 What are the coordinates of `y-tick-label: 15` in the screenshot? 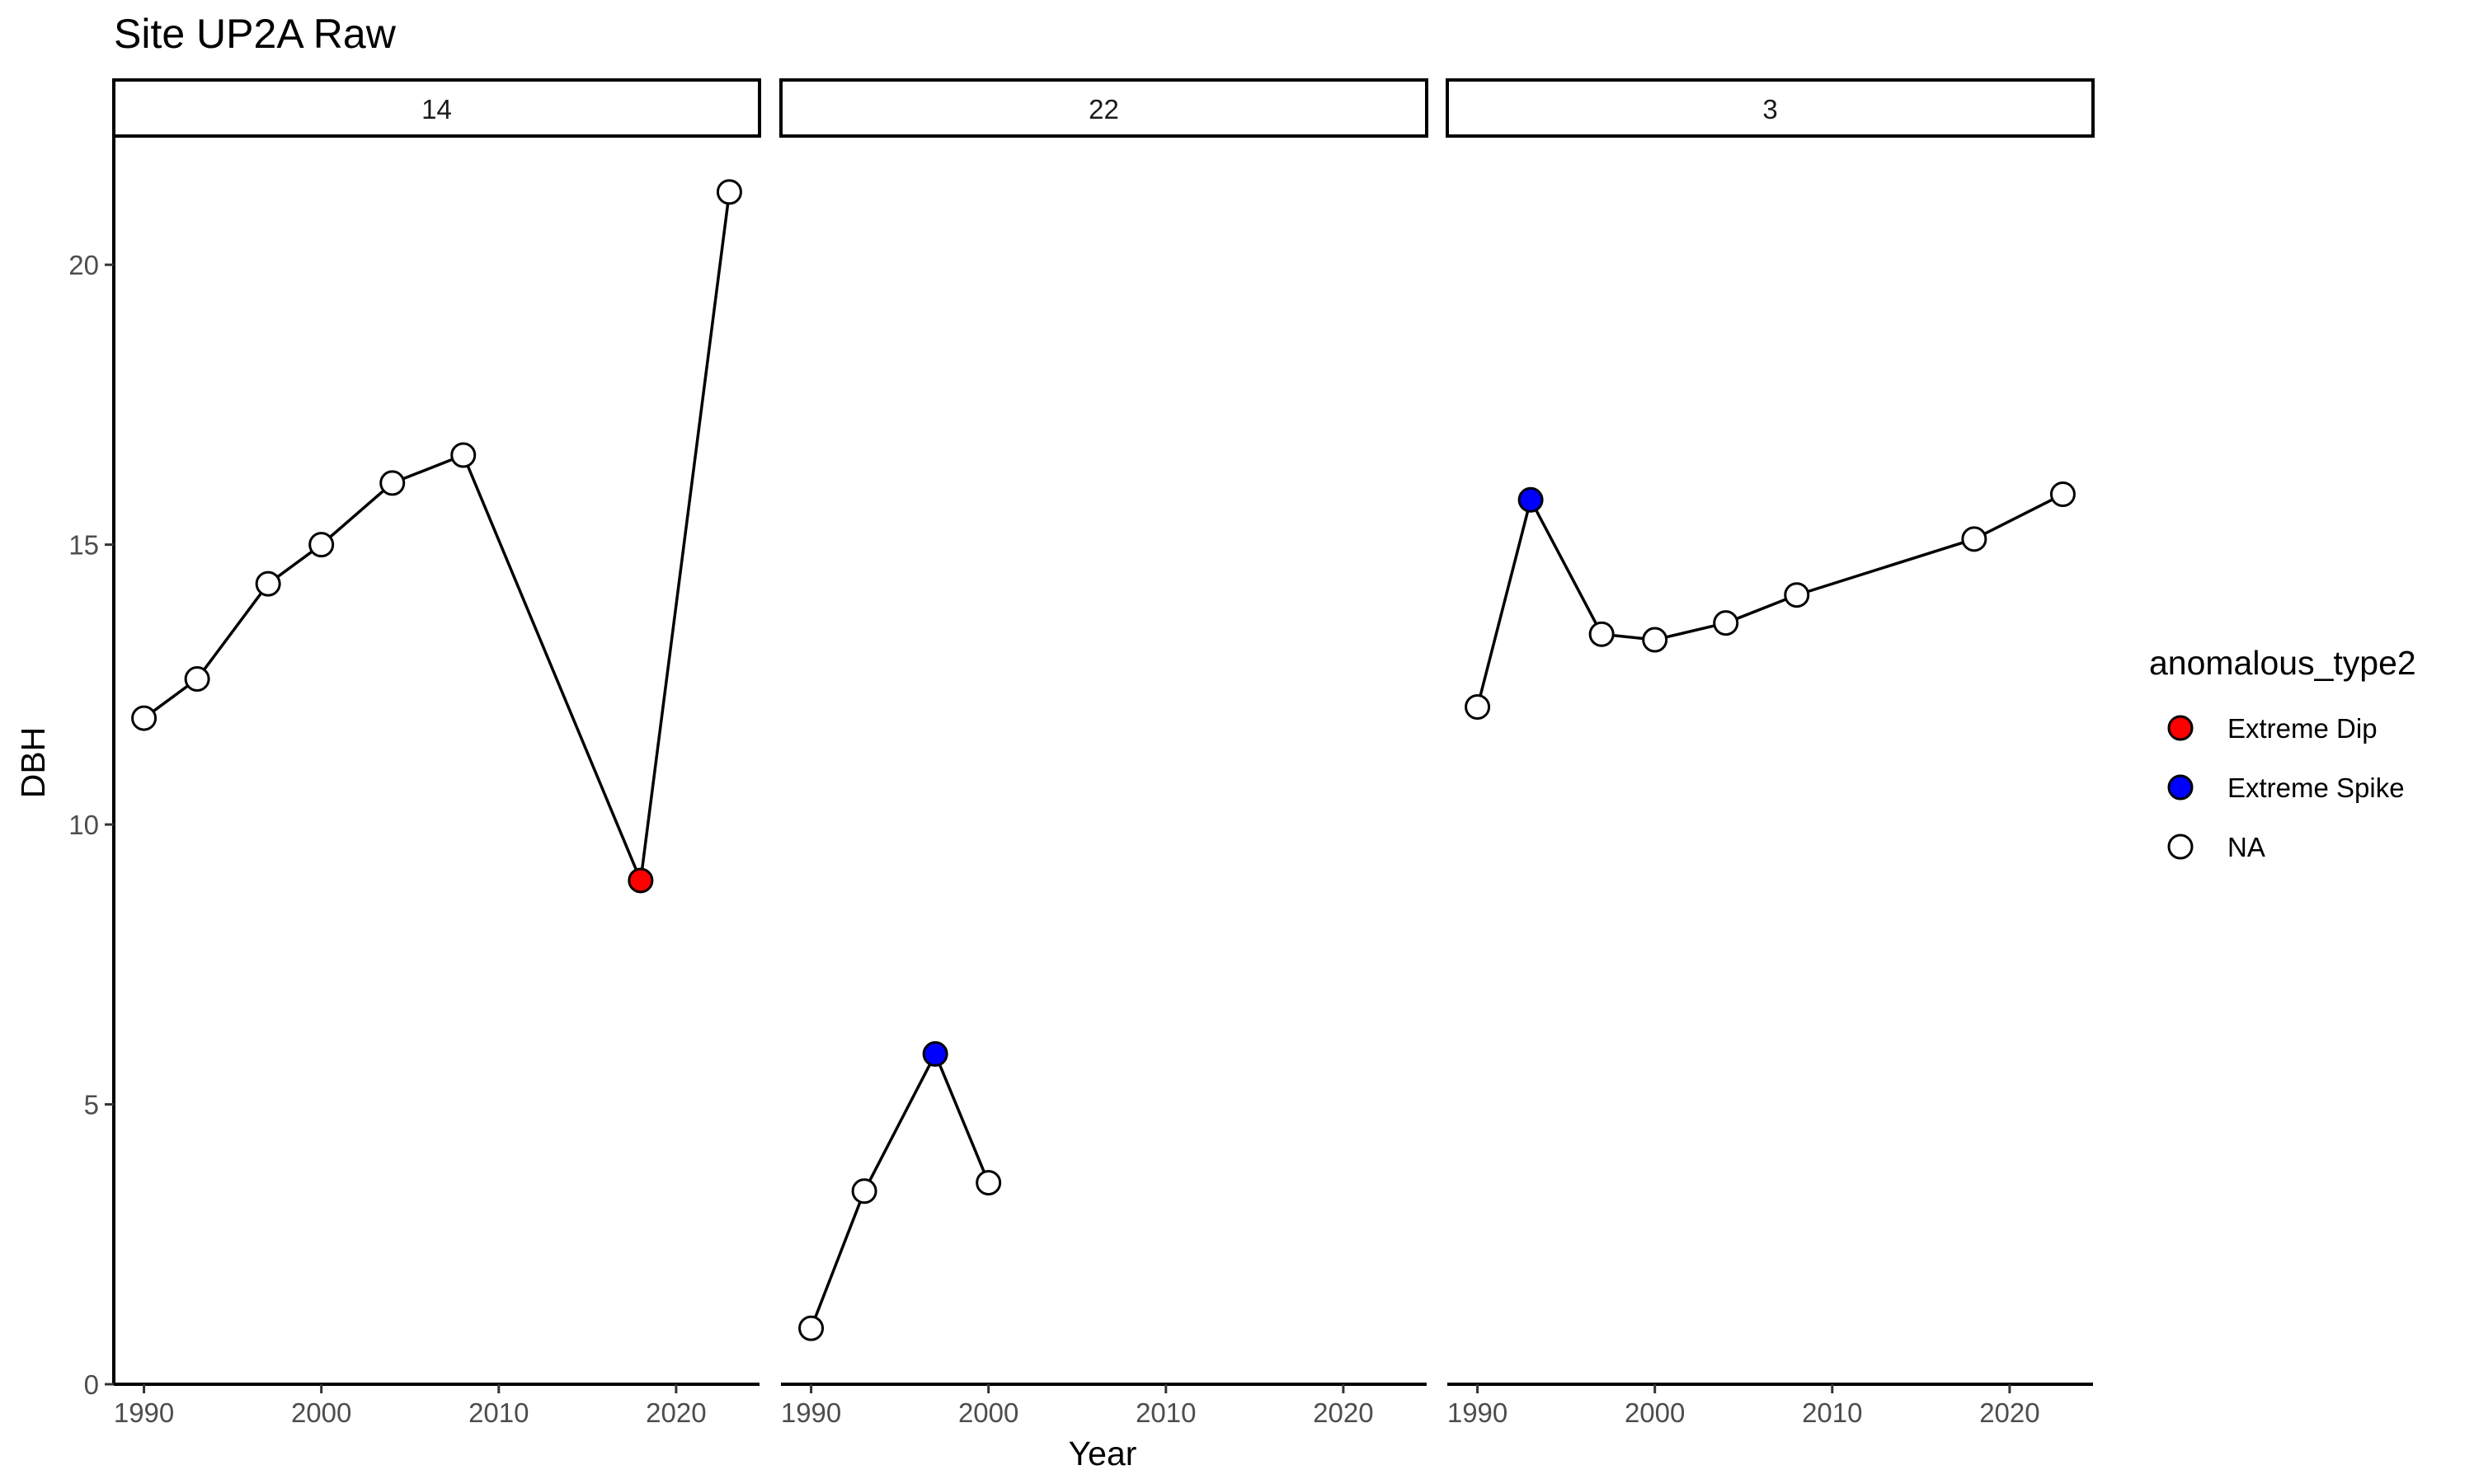 It's located at (83, 545).